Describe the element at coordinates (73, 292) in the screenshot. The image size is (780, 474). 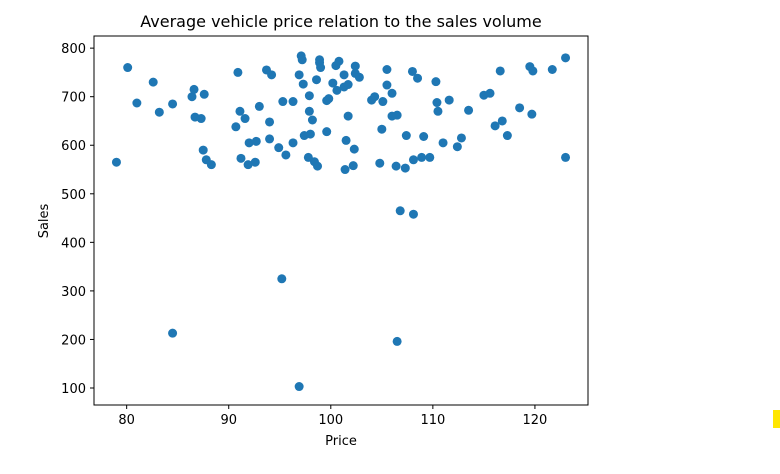
I see `y-tick-label: 300` at that location.